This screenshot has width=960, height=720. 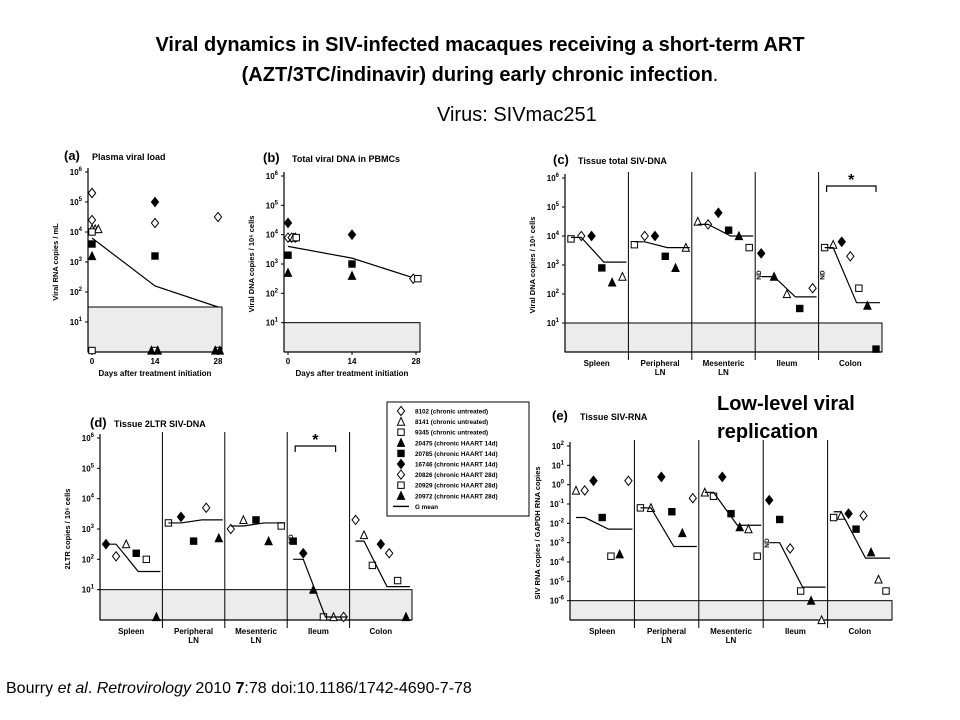 I want to click on category-label: Mesenteric, so click(x=724, y=363).